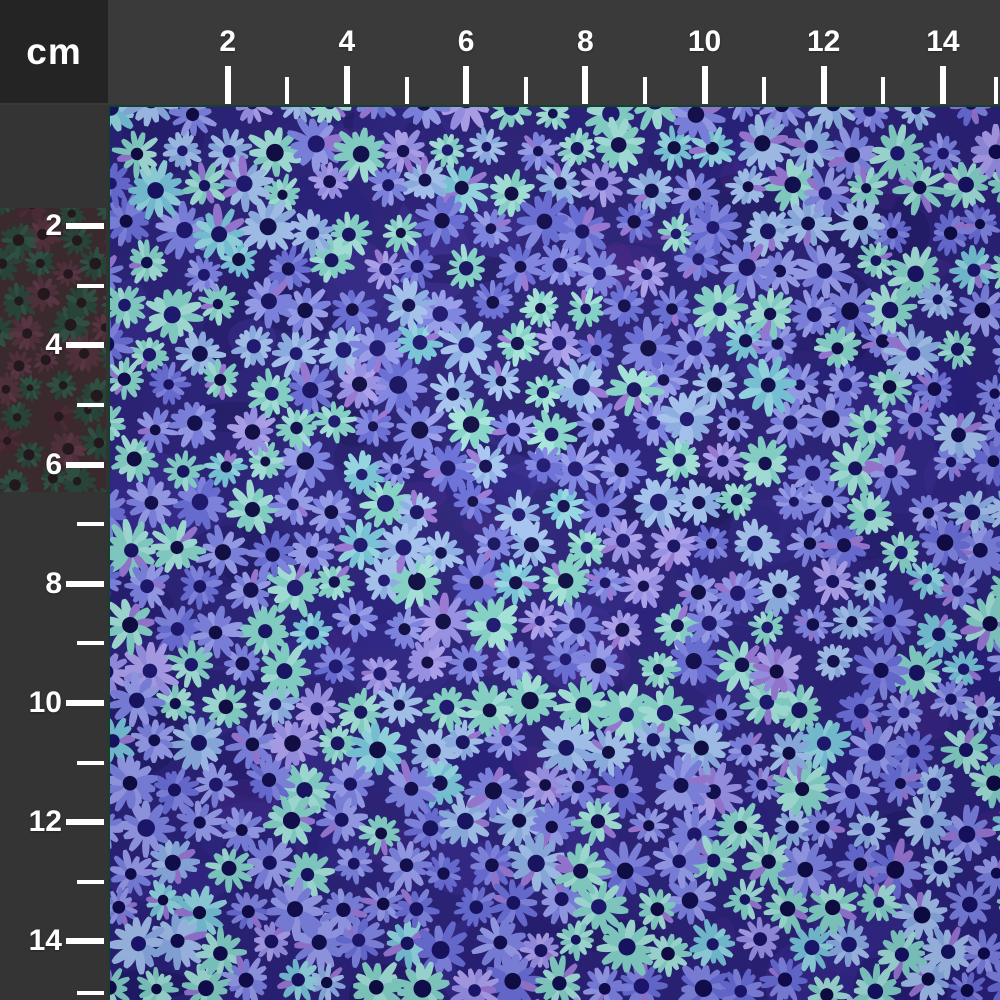  I want to click on top-ruler-major-tick-4cm, so click(346, 85).